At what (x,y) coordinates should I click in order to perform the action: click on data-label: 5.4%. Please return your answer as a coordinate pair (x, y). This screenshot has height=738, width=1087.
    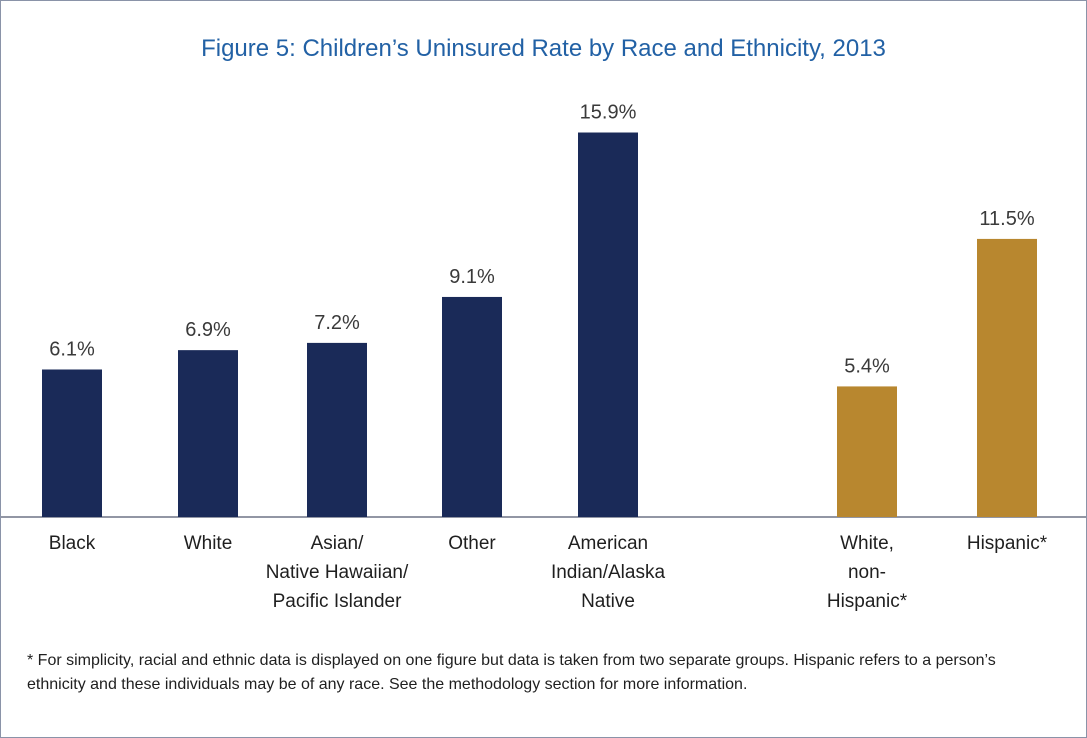
    Looking at the image, I should click on (867, 366).